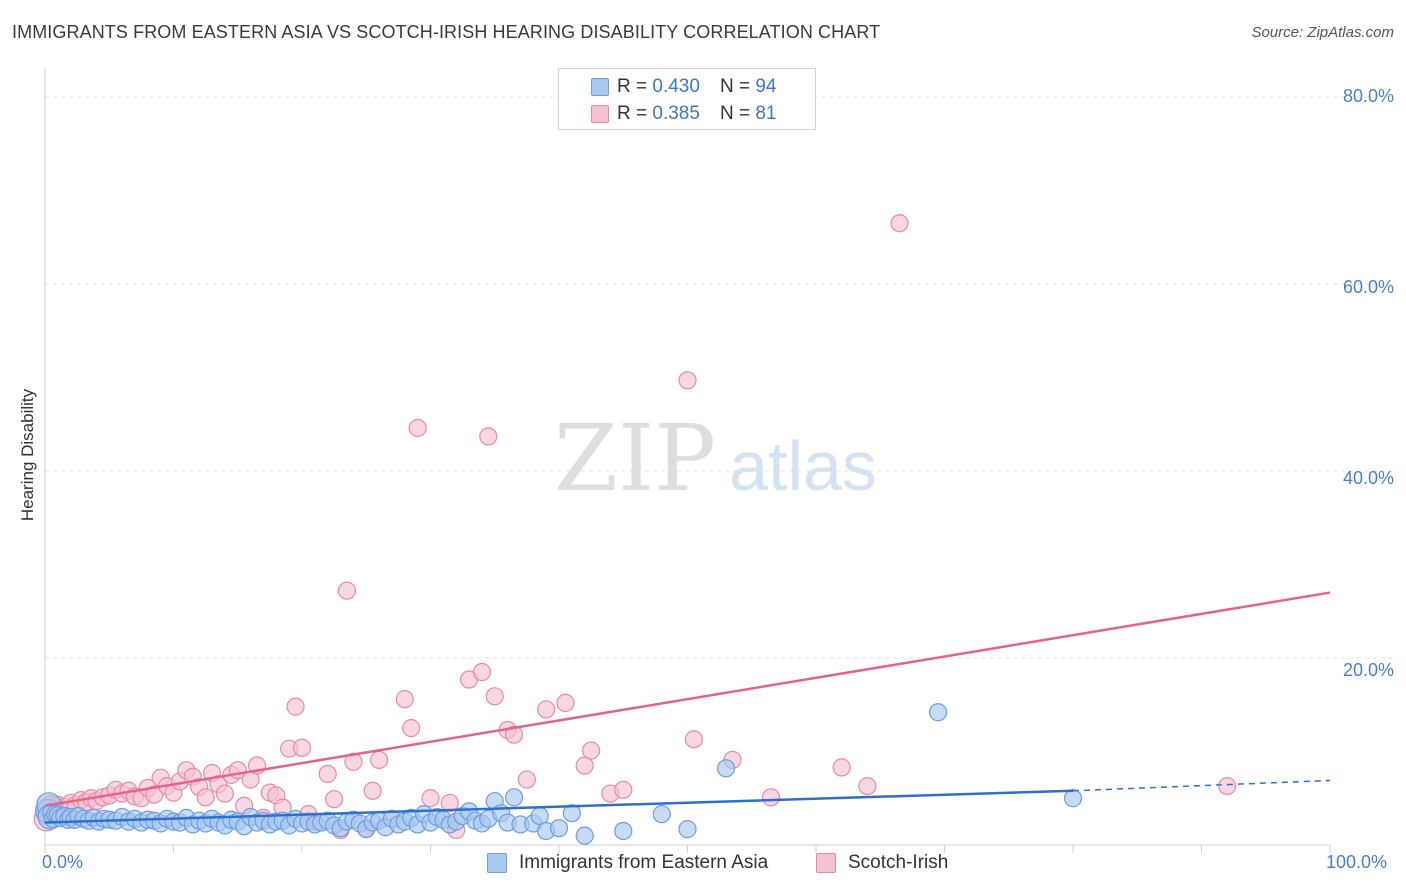  I want to click on x-tick-label: 0.0%, so click(63, 862).